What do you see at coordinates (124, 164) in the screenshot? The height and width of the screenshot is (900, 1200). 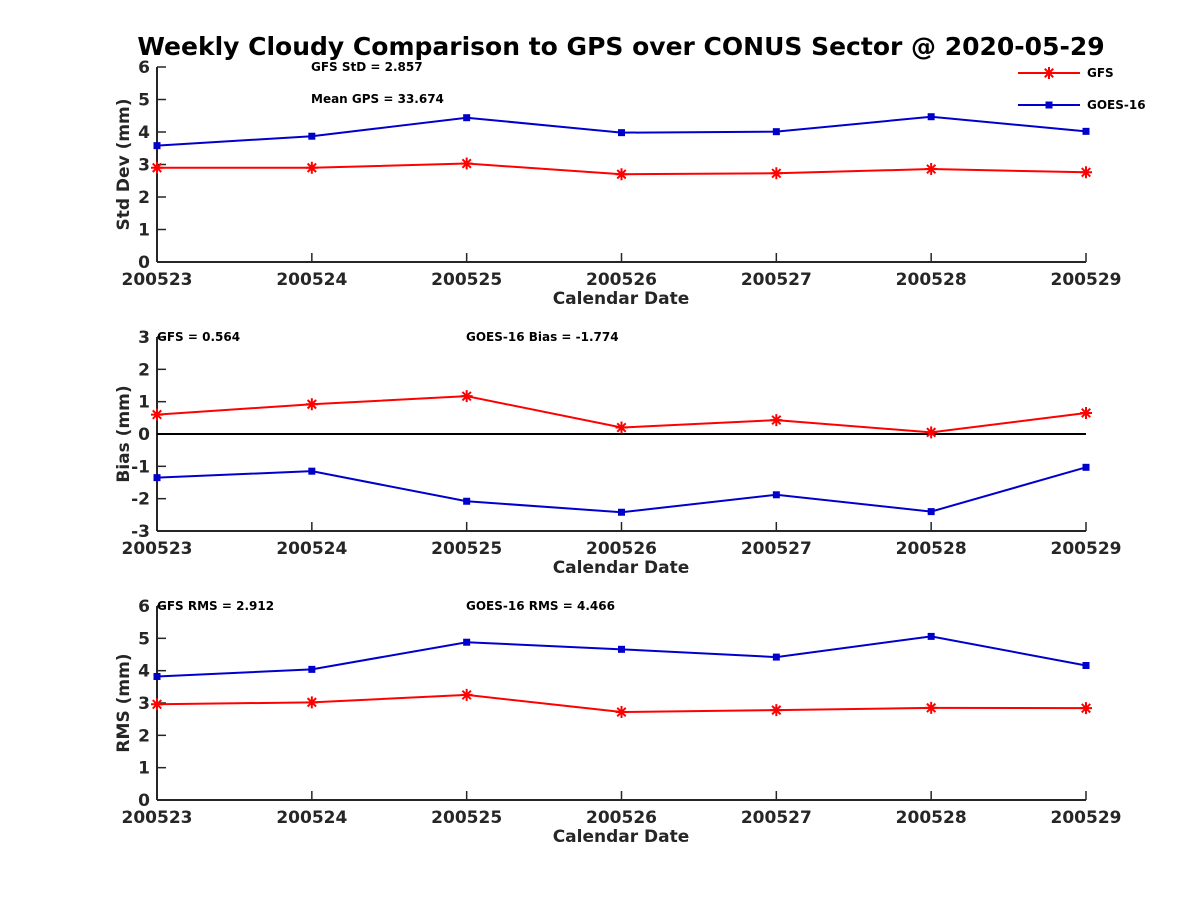 I see `y-axis-label: Std Dev (mm)` at bounding box center [124, 164].